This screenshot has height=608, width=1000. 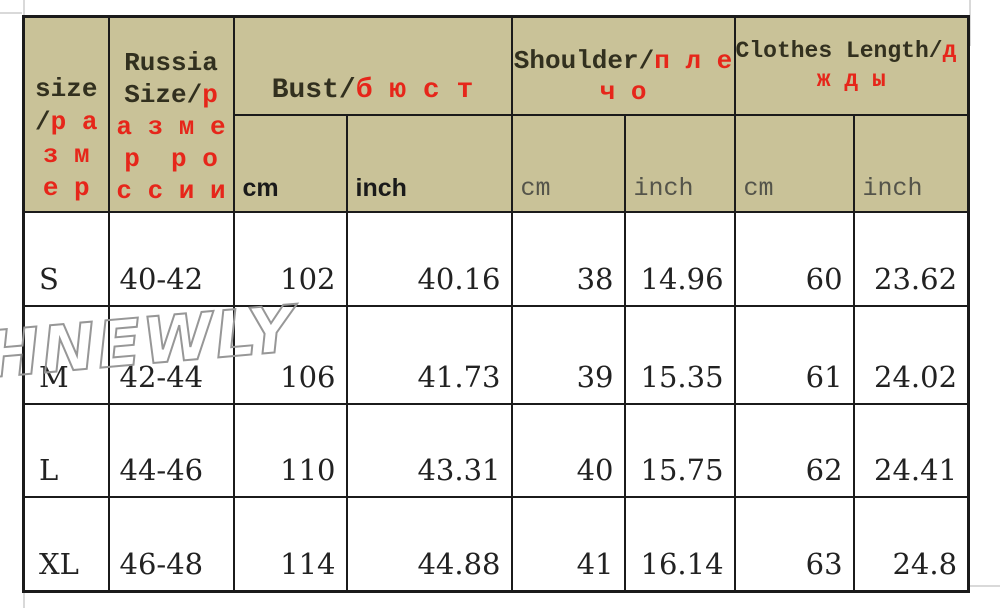 I want to click on cell-clothes-inch: 24.41, so click(x=911, y=450).